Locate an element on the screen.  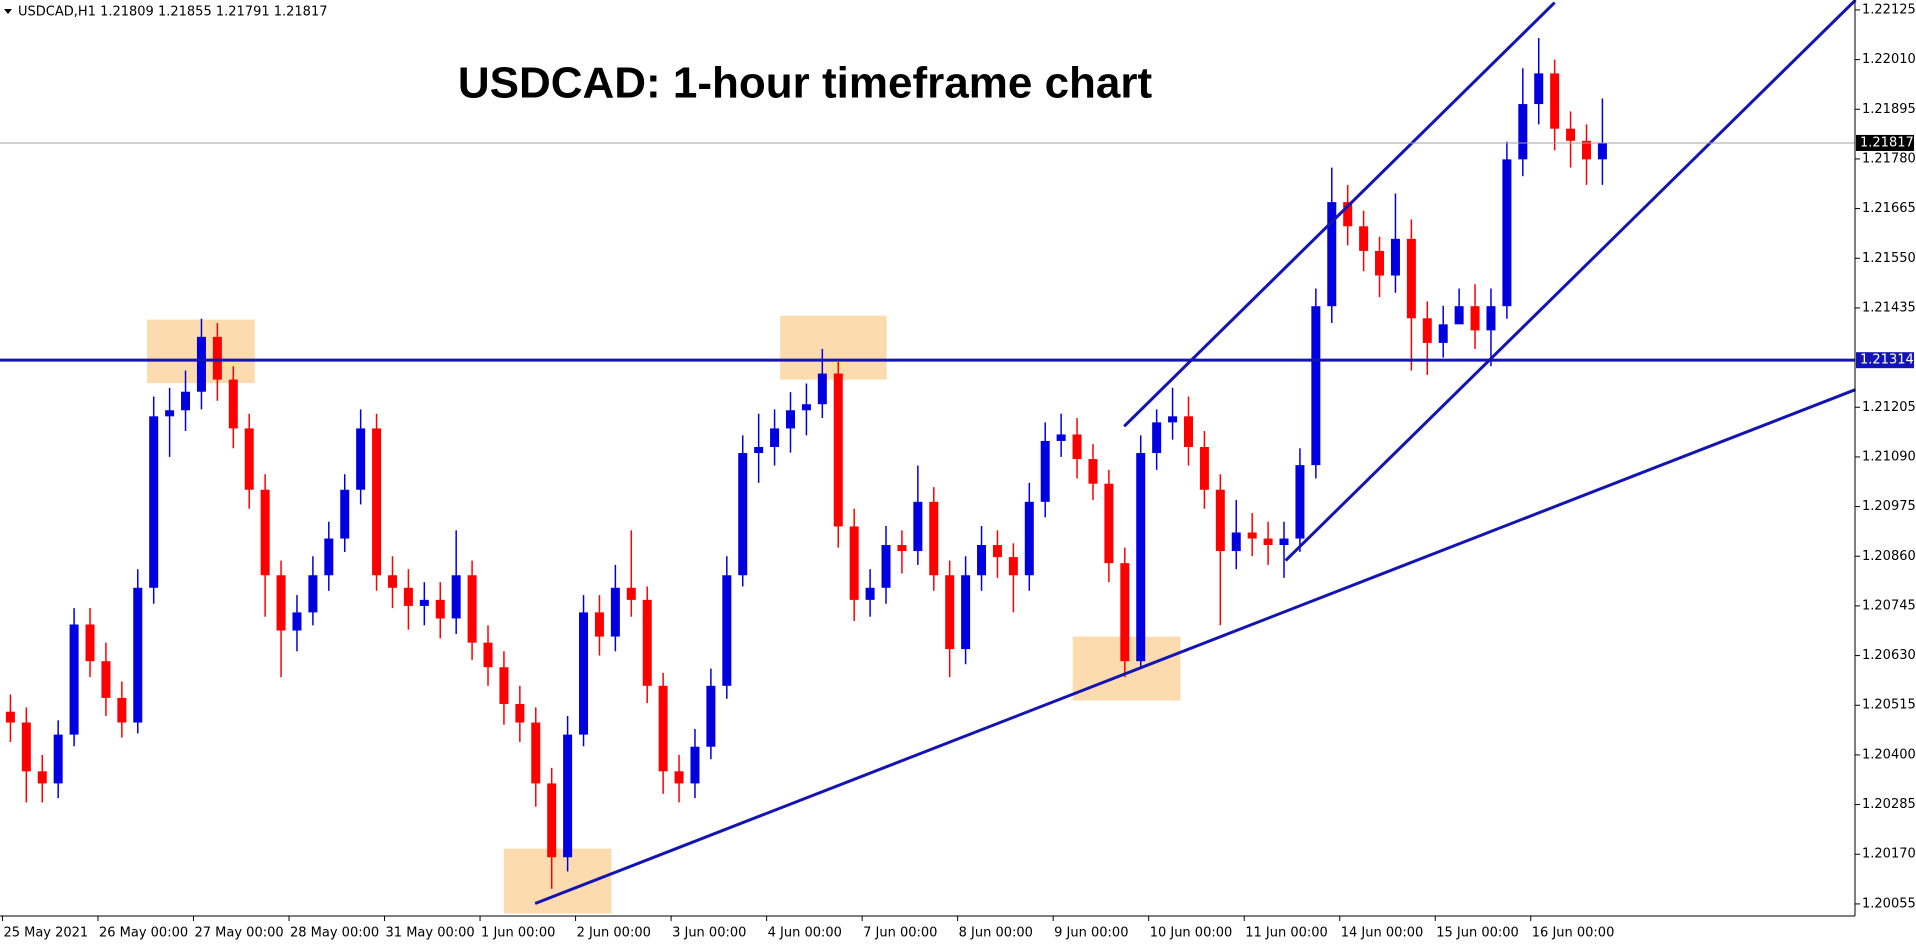
y-tick-label: 1.20400 is located at coordinates (1889, 754).